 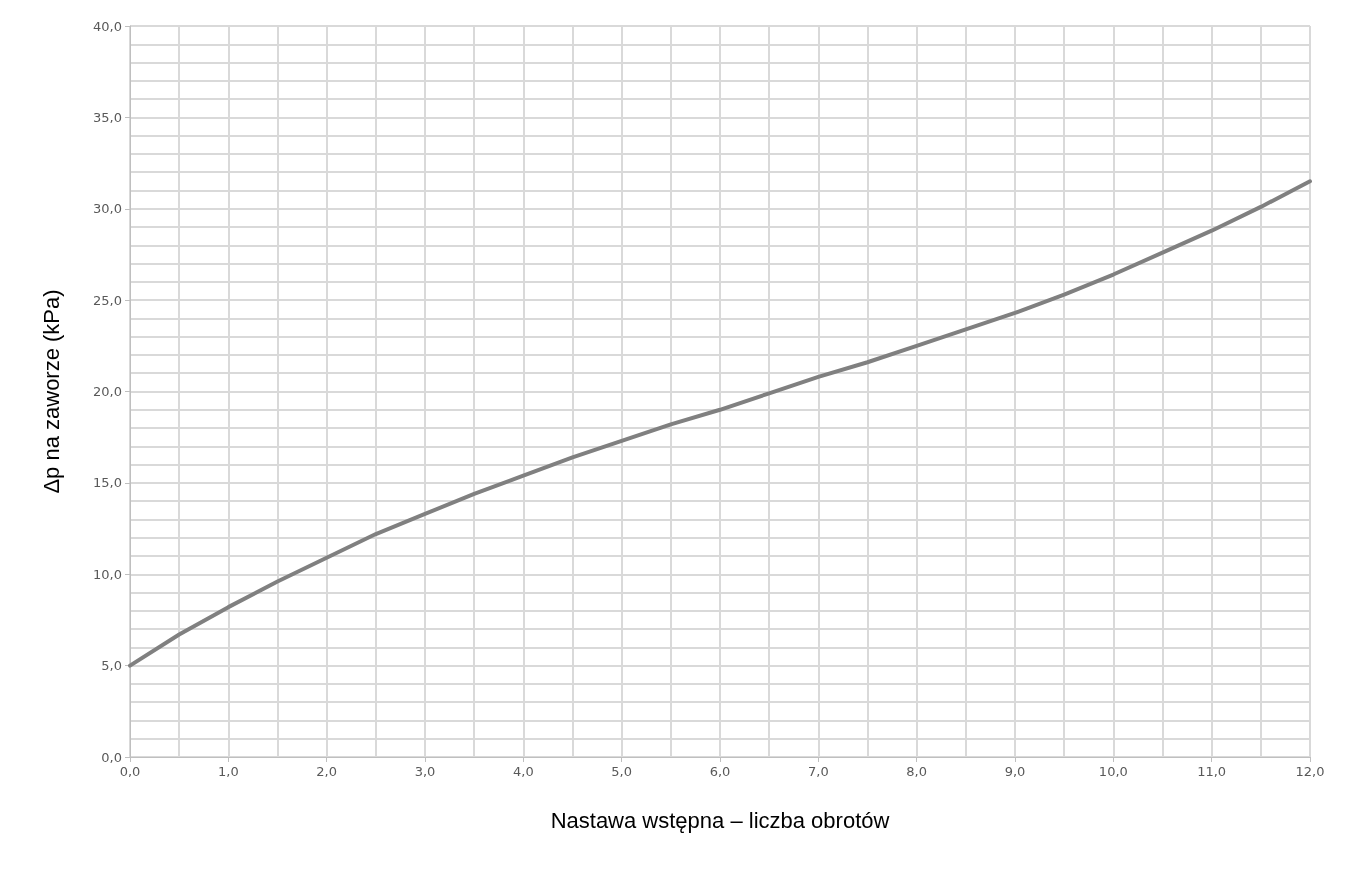 What do you see at coordinates (1015, 771) in the screenshot?
I see `x-tick-label: 9,0` at bounding box center [1015, 771].